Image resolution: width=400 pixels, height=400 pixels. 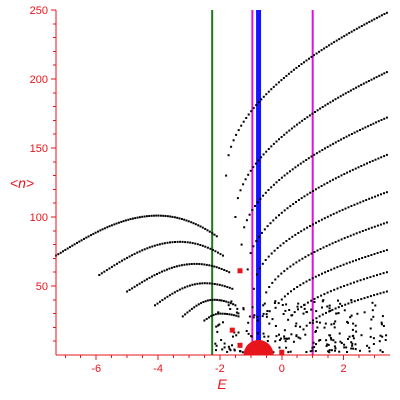 I want to click on y-tick-label: 50, so click(x=42, y=287).